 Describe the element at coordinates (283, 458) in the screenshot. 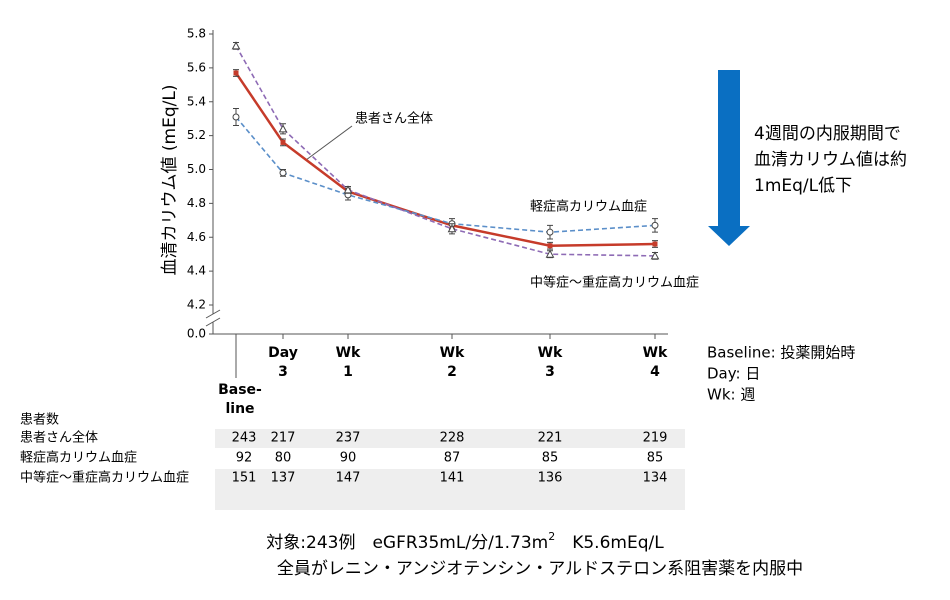

I see `count: 80` at that location.